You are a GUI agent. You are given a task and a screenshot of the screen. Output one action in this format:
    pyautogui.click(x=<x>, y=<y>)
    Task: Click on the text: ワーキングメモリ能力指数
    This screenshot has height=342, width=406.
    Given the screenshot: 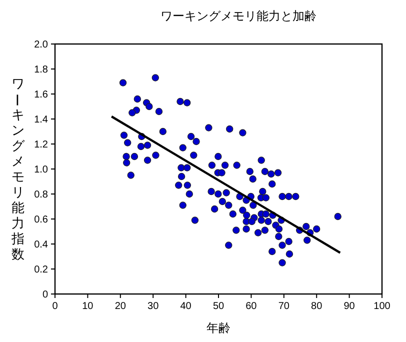 What is the action you would take?
    pyautogui.click(x=17, y=169)
    